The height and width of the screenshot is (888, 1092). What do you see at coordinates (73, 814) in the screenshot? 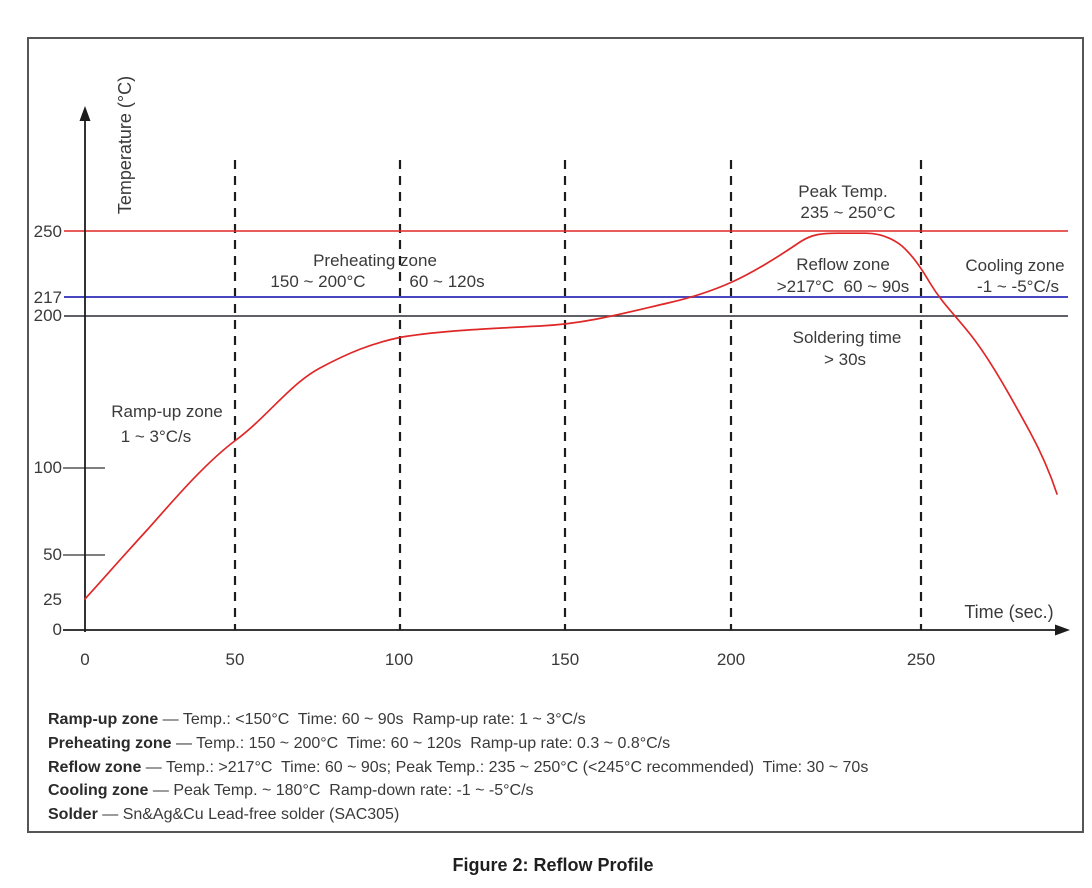
I see `legend-solder-term: Solder` at bounding box center [73, 814].